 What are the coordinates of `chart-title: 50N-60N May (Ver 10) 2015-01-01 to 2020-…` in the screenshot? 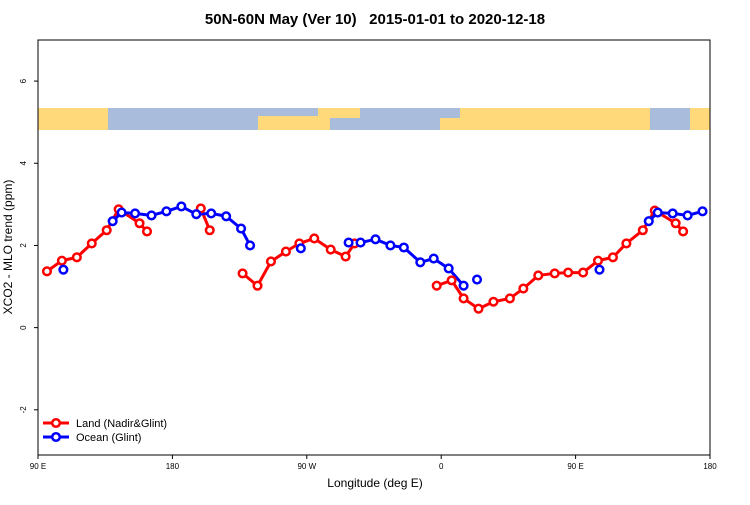 It's located at (375, 19).